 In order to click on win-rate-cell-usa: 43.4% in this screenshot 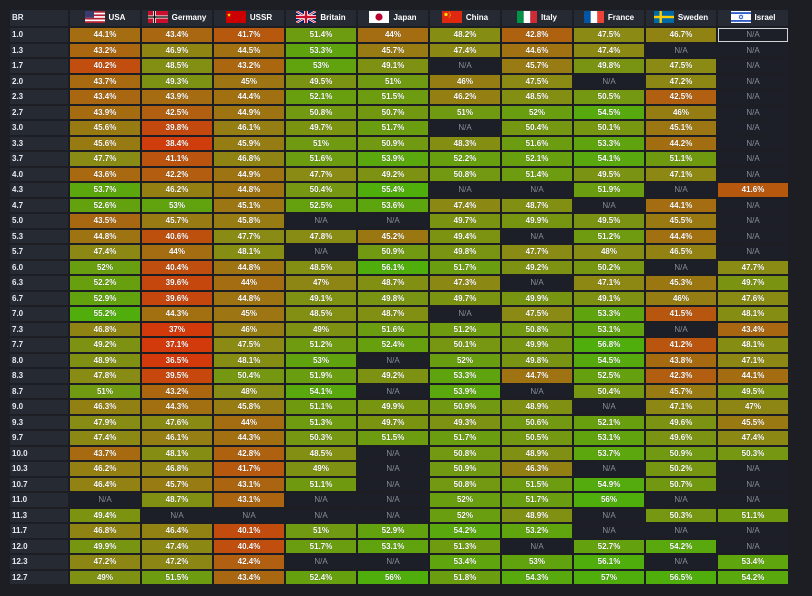, I will do `click(105, 97)`.